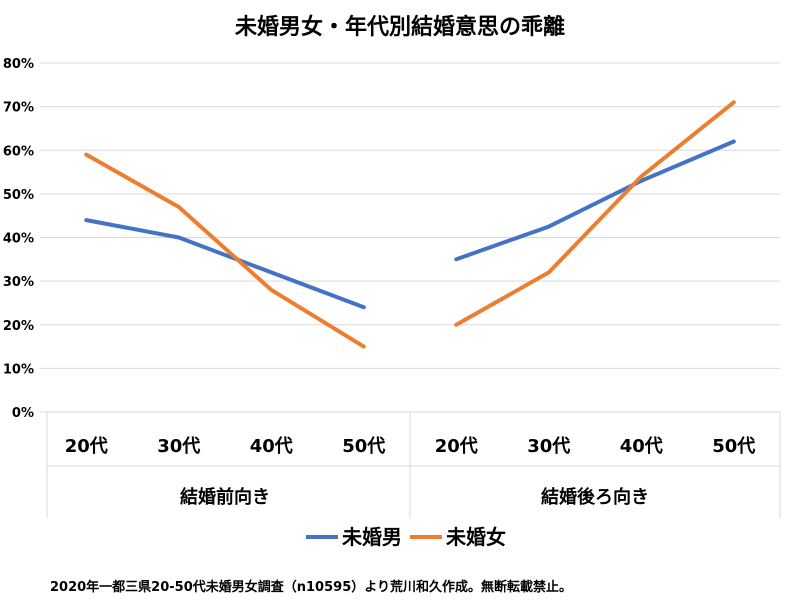  Describe the element at coordinates (18, 64) in the screenshot. I see `y-tick-label: 80%` at that location.